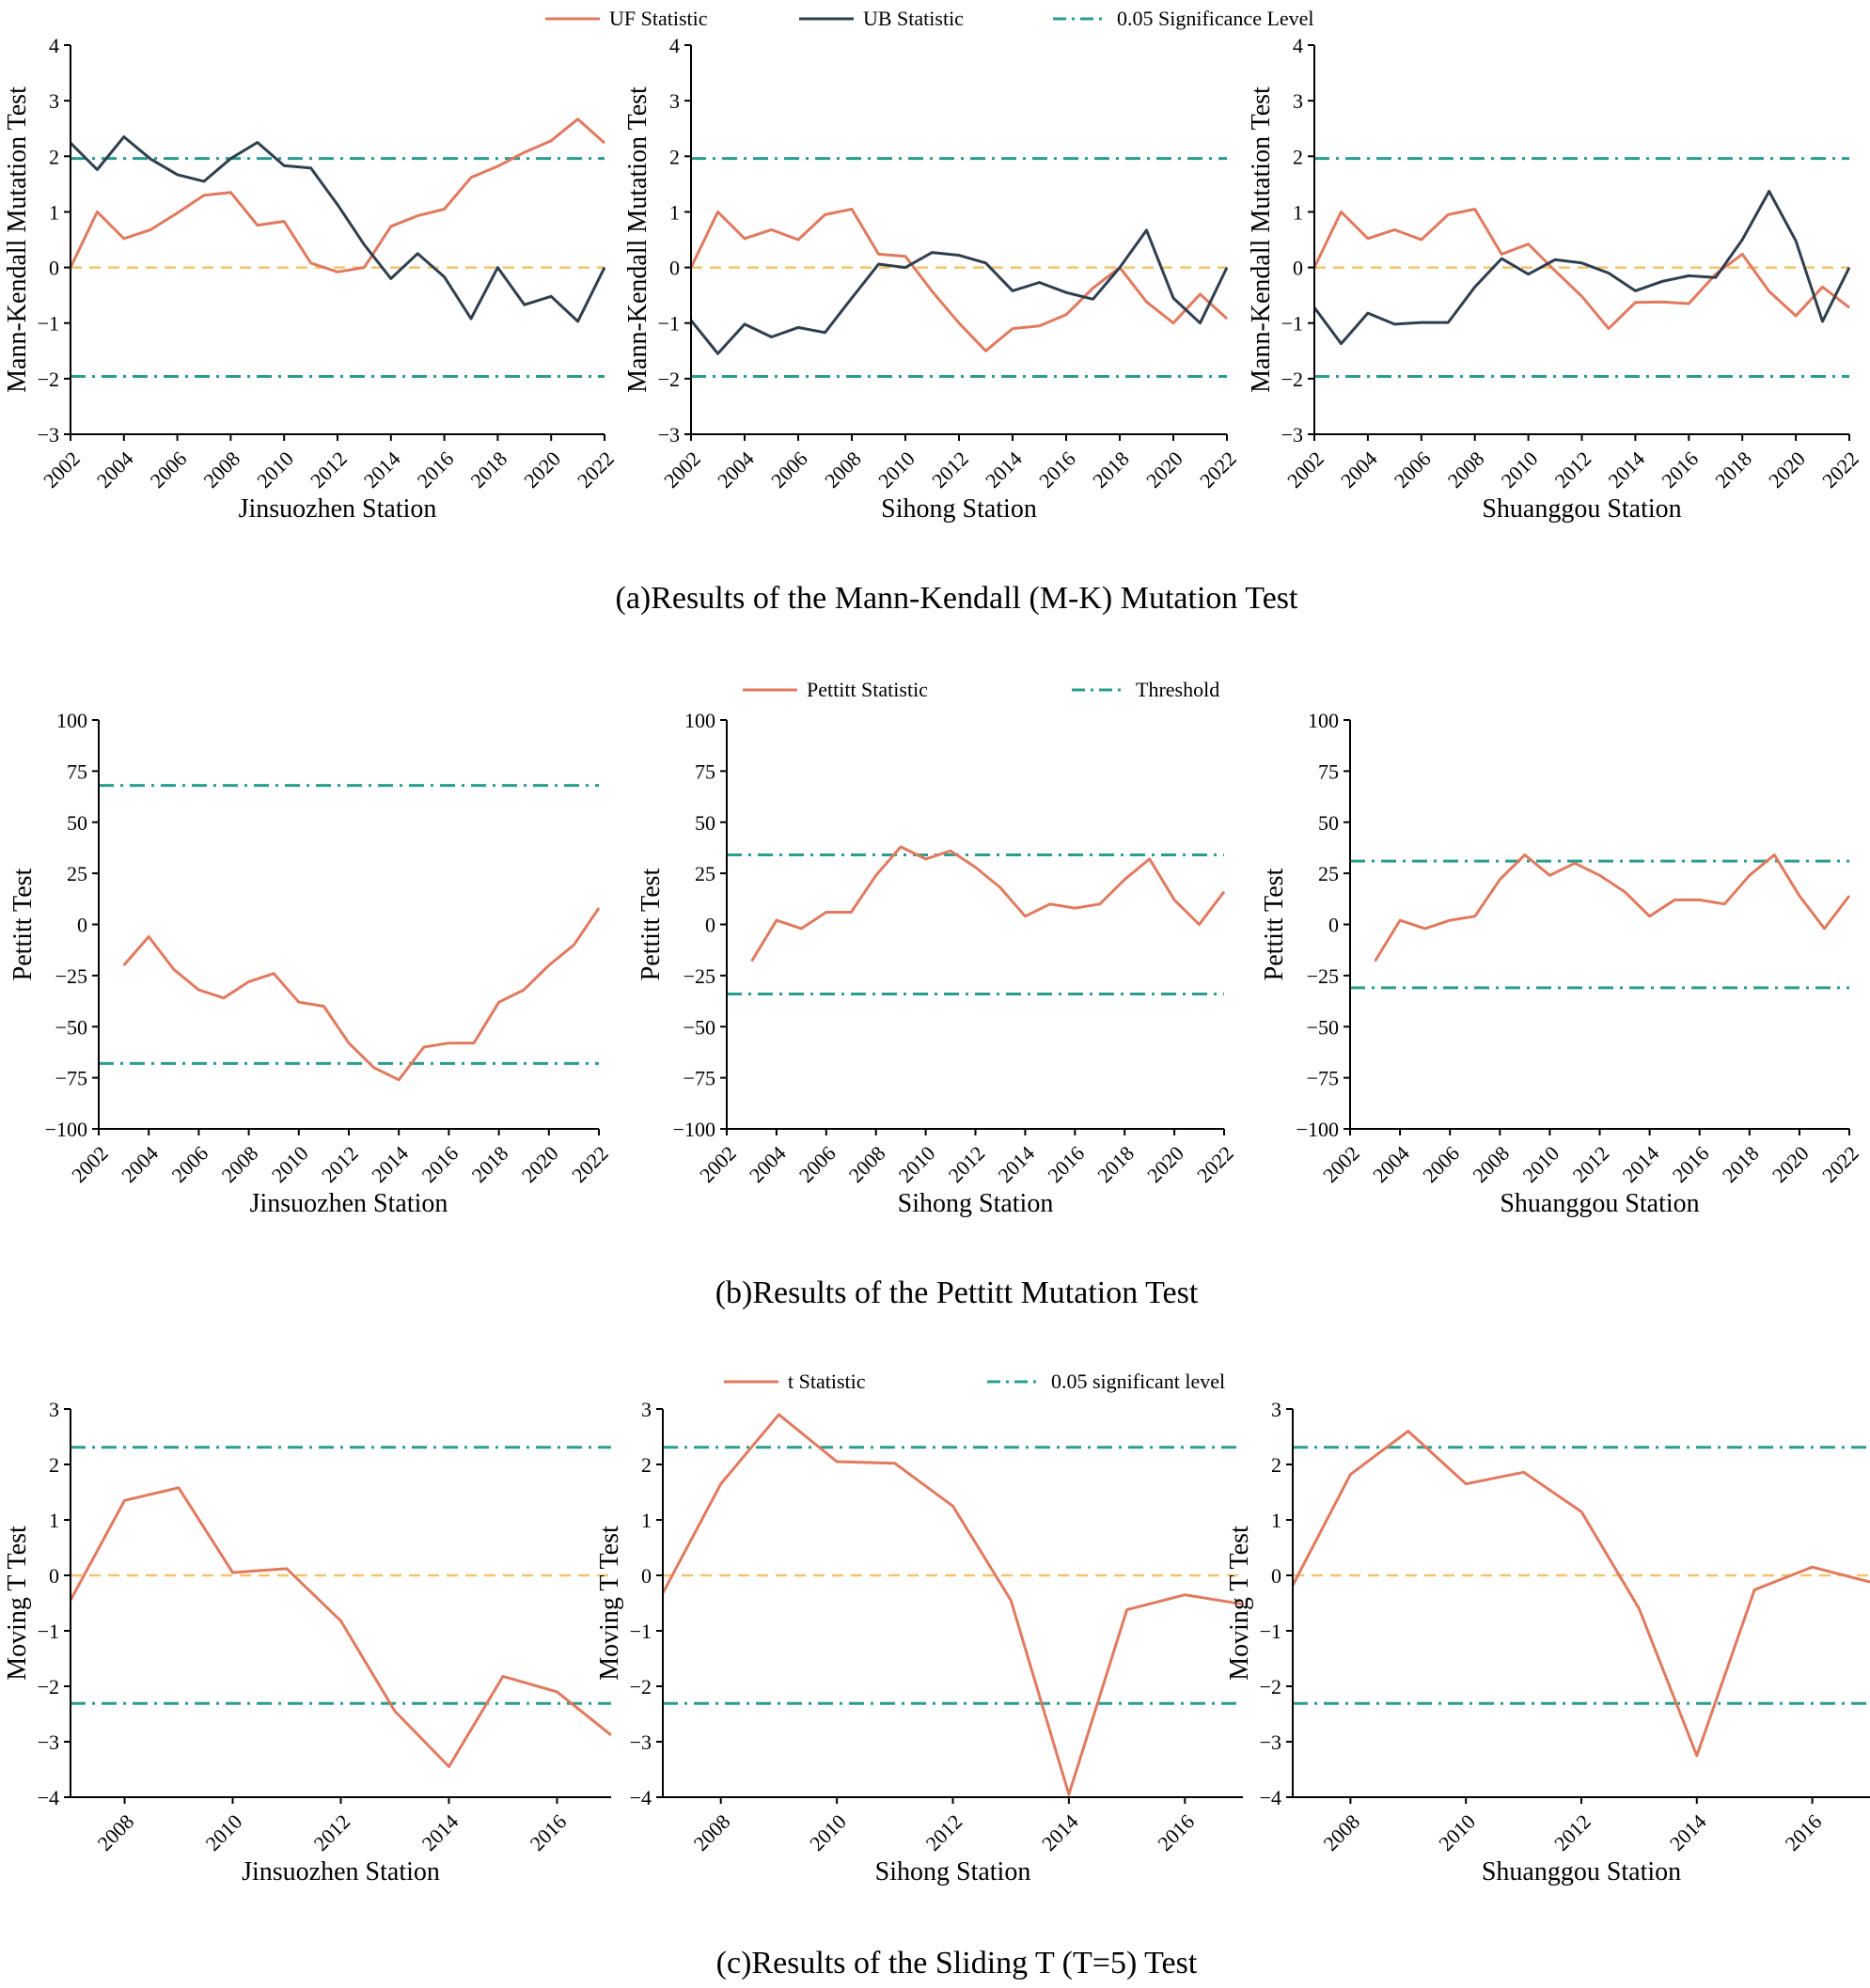 This screenshot has height=1988, width=1870. What do you see at coordinates (700, 1027) in the screenshot?
I see `y-tick-label: −50` at bounding box center [700, 1027].